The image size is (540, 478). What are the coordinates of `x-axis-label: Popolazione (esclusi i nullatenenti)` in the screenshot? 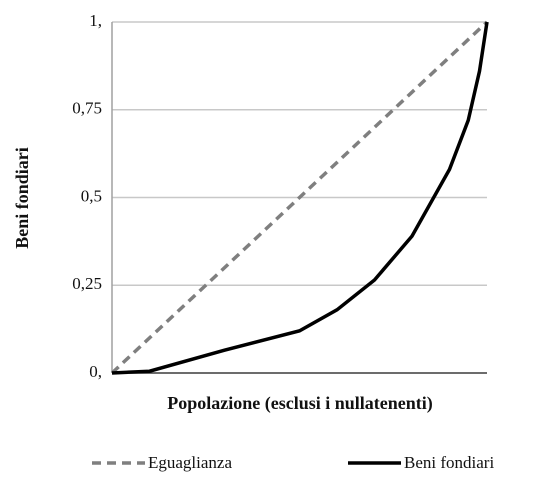 It's located at (300, 403).